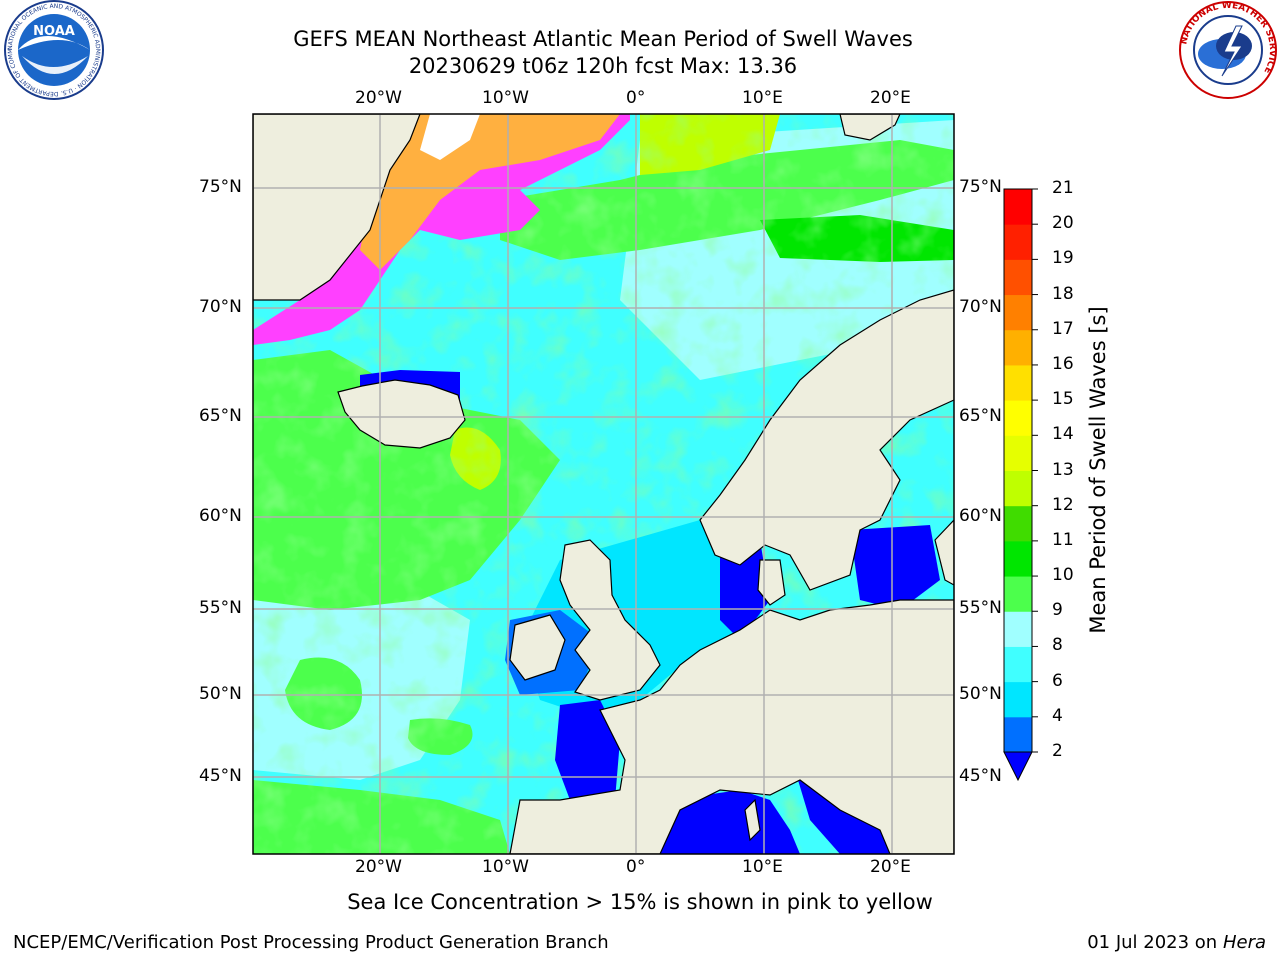 The width and height of the screenshot is (1280, 960). What do you see at coordinates (220, 416) in the screenshot?
I see `lat-tick-left: 65°N` at bounding box center [220, 416].